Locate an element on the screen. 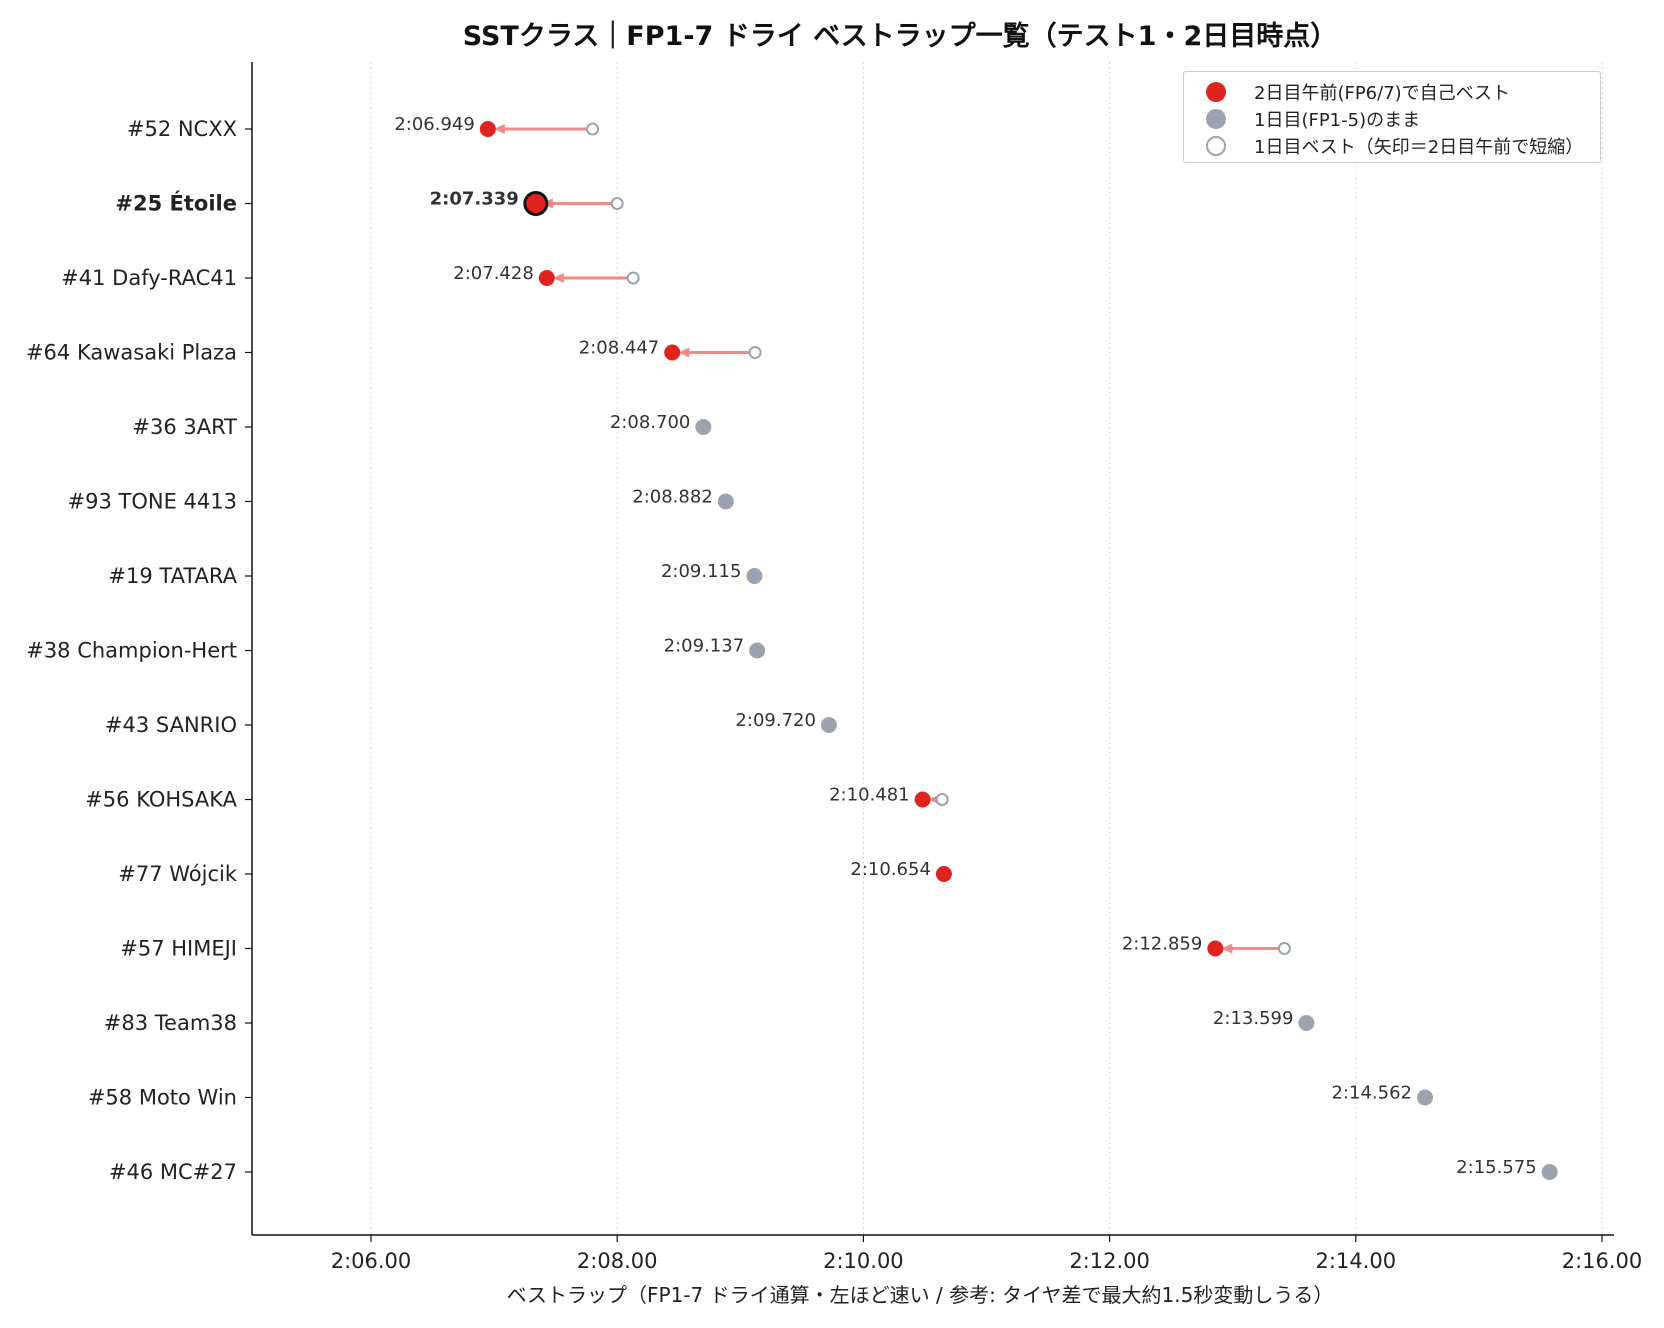  rider-label: #64 Kawasaki Plaza is located at coordinates (131, 353).